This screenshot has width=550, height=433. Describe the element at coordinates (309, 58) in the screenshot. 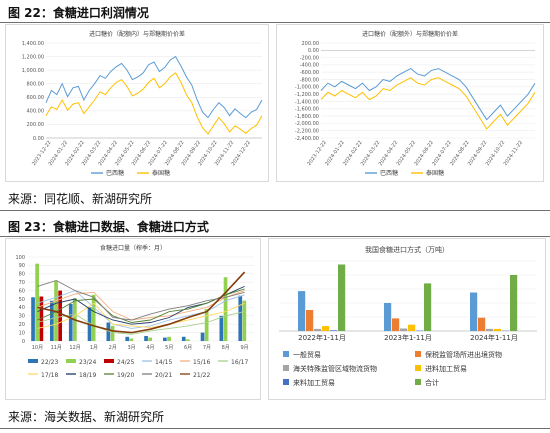

I see `y-tick-label: -200.00` at that location.